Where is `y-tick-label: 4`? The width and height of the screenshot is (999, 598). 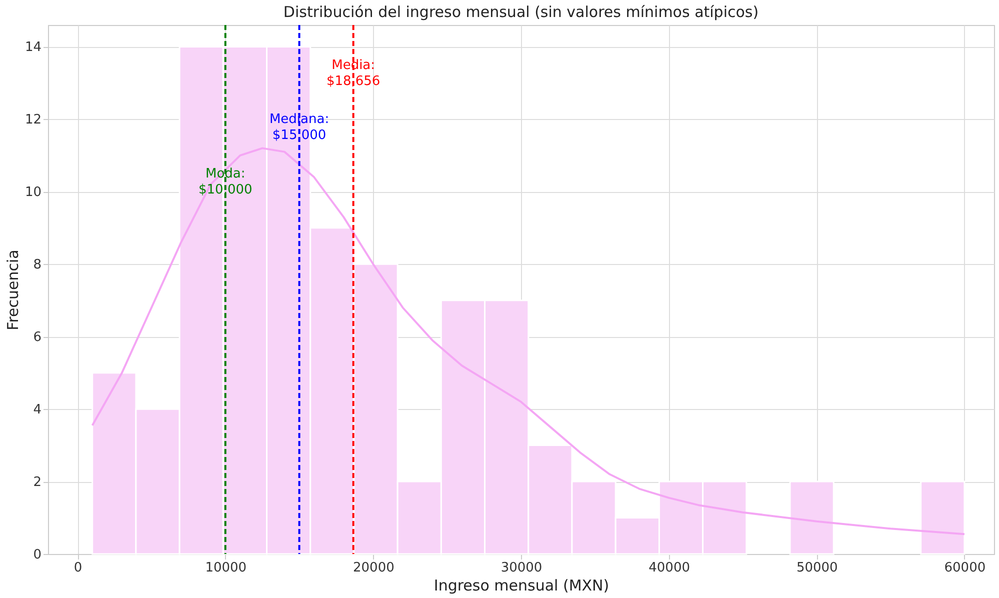 y-tick-label: 4 is located at coordinates (37, 410).